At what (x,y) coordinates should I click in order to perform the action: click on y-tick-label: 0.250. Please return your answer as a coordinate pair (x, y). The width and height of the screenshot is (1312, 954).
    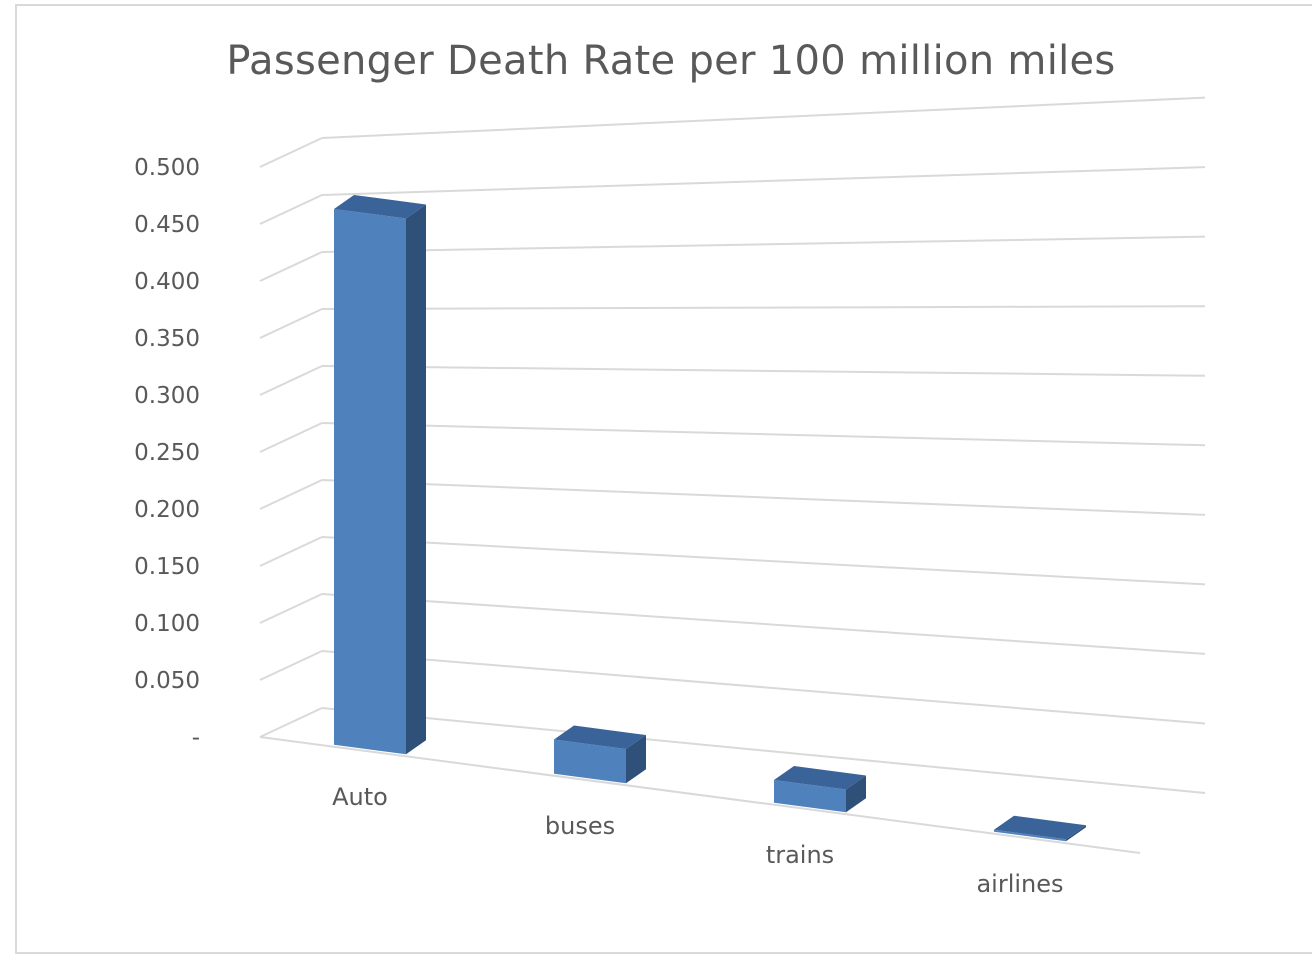
    Looking at the image, I should click on (167, 453).